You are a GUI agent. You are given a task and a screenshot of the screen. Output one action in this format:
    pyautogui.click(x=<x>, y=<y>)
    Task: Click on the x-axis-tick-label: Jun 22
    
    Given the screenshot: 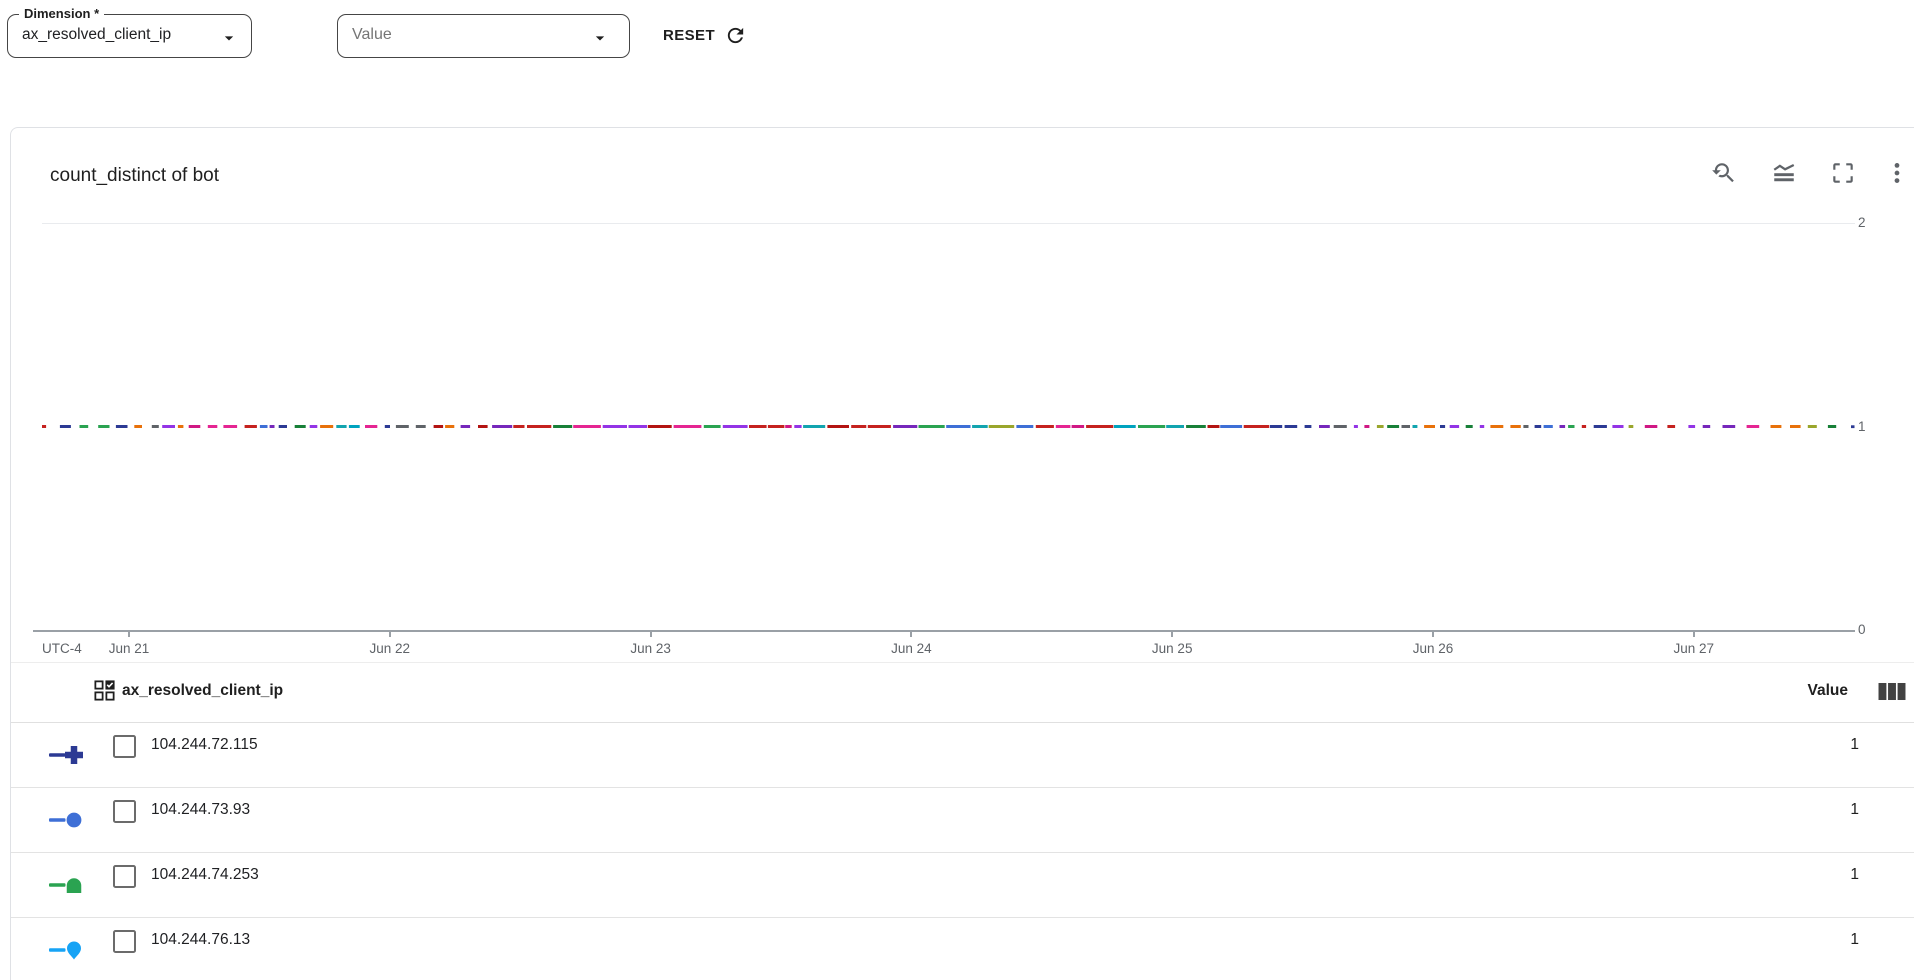 What is the action you would take?
    pyautogui.click(x=390, y=648)
    